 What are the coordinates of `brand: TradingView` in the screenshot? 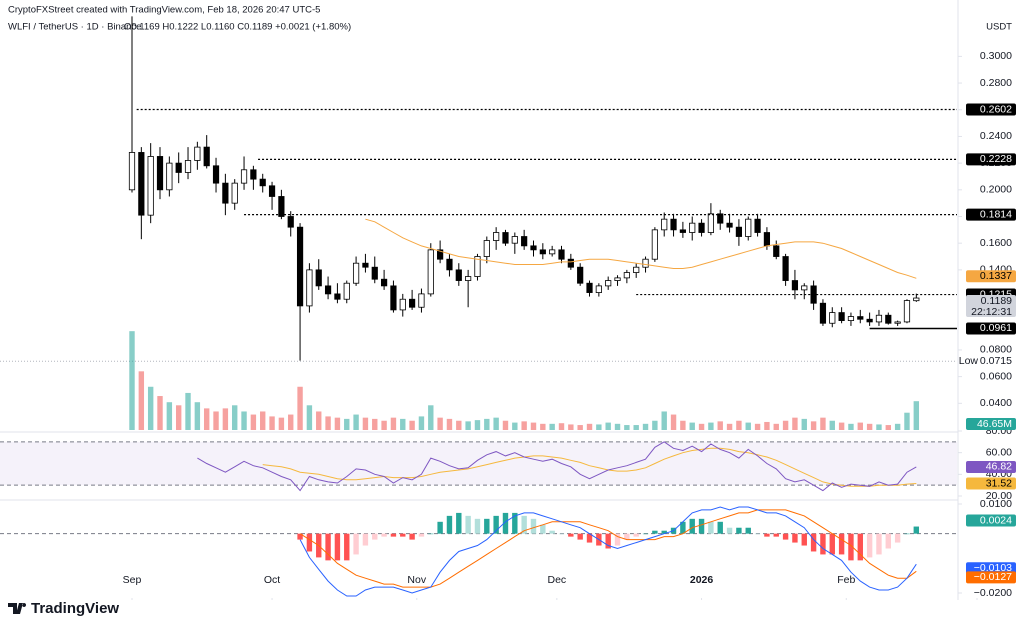 It's located at (75, 608).